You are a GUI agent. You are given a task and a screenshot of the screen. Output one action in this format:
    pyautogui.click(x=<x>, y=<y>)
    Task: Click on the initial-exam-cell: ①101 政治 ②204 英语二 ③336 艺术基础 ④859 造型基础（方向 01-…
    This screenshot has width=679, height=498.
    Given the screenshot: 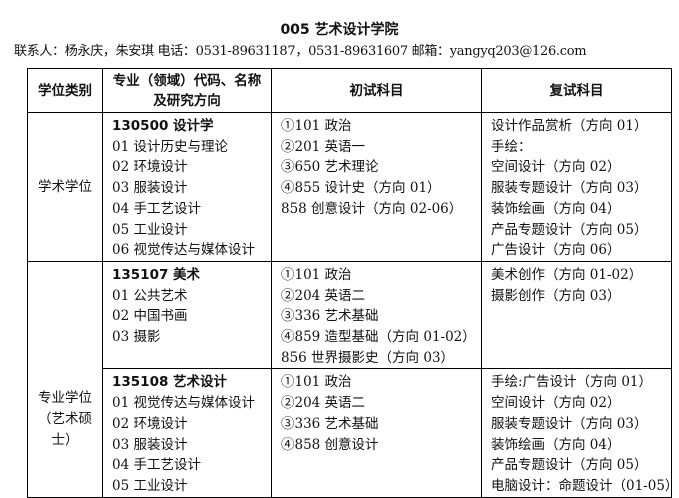 What is the action you would take?
    pyautogui.click(x=376, y=315)
    